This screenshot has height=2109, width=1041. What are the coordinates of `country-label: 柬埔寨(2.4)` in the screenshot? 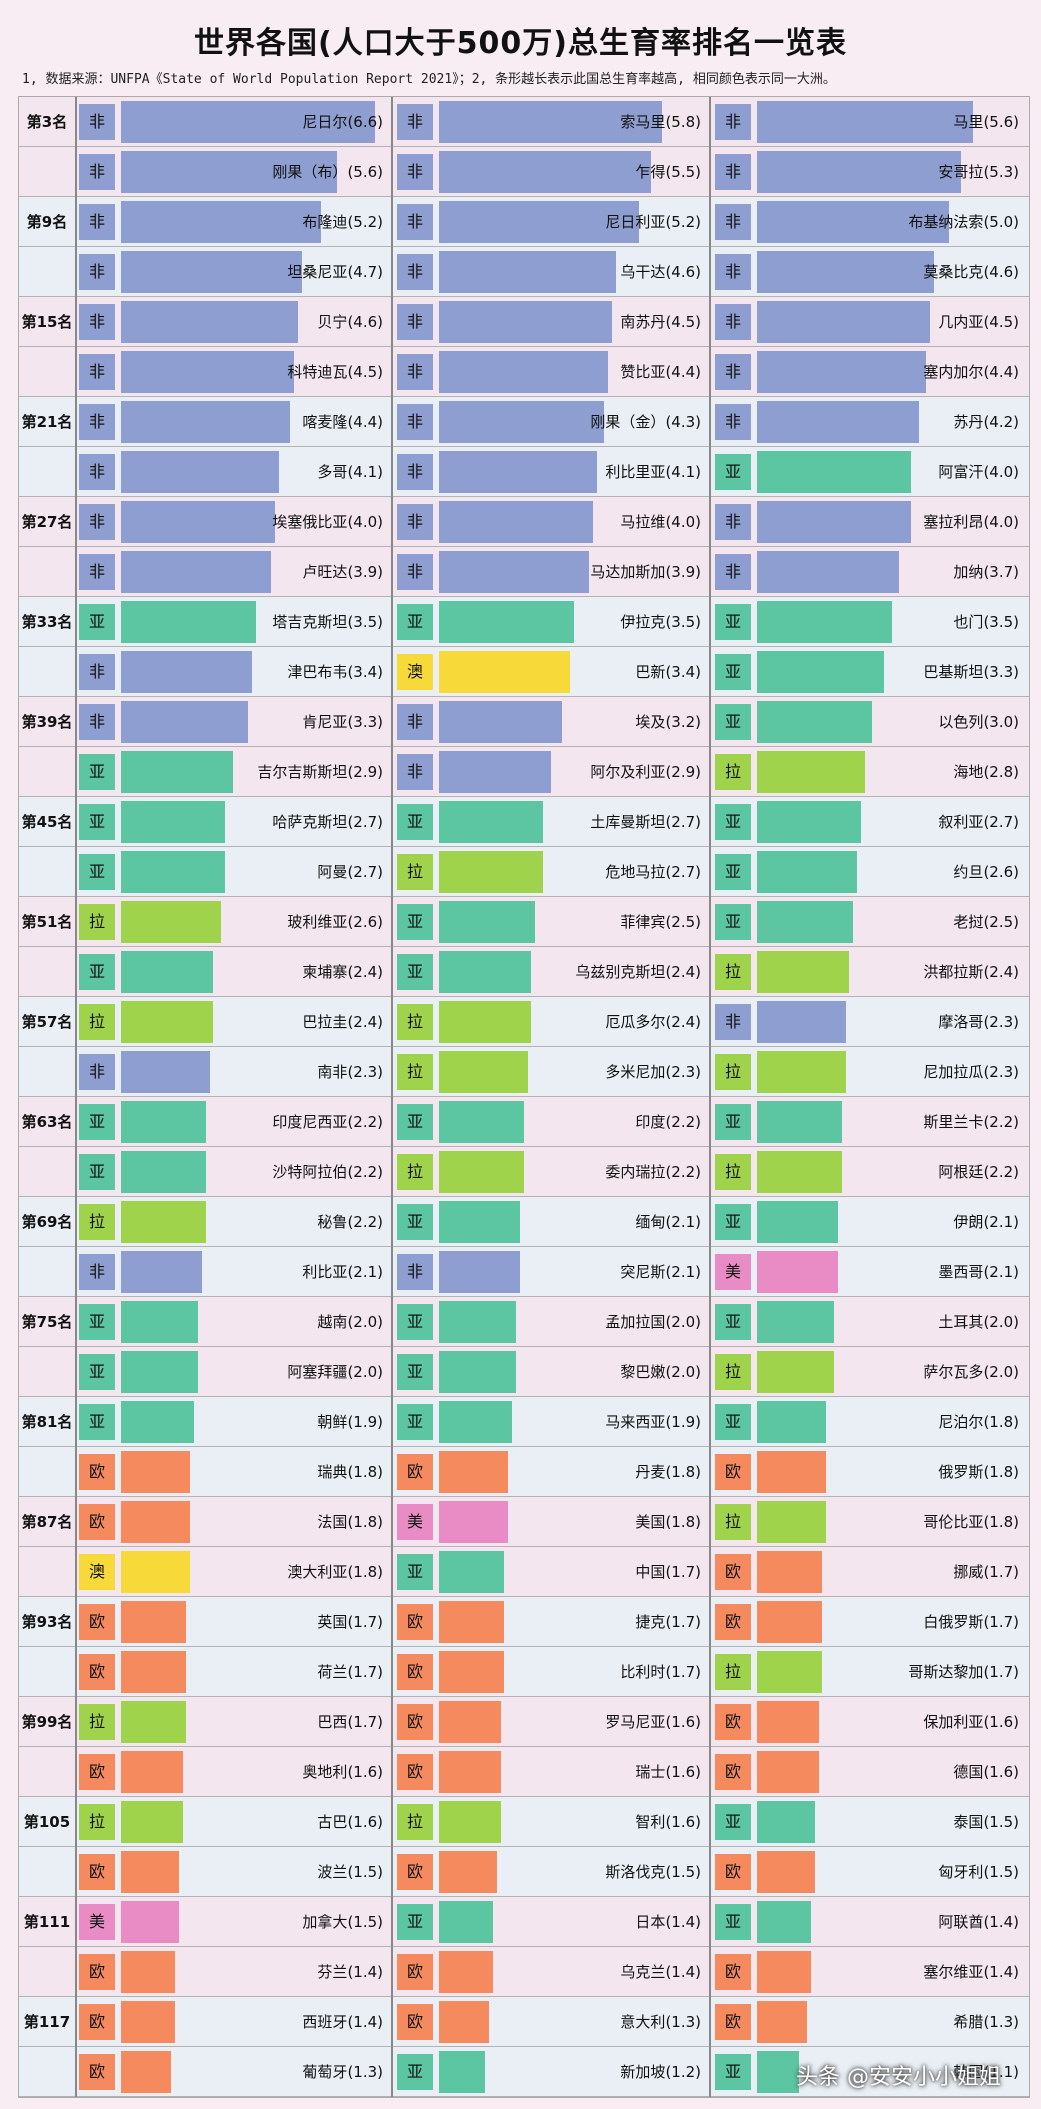 It's located at (342, 972).